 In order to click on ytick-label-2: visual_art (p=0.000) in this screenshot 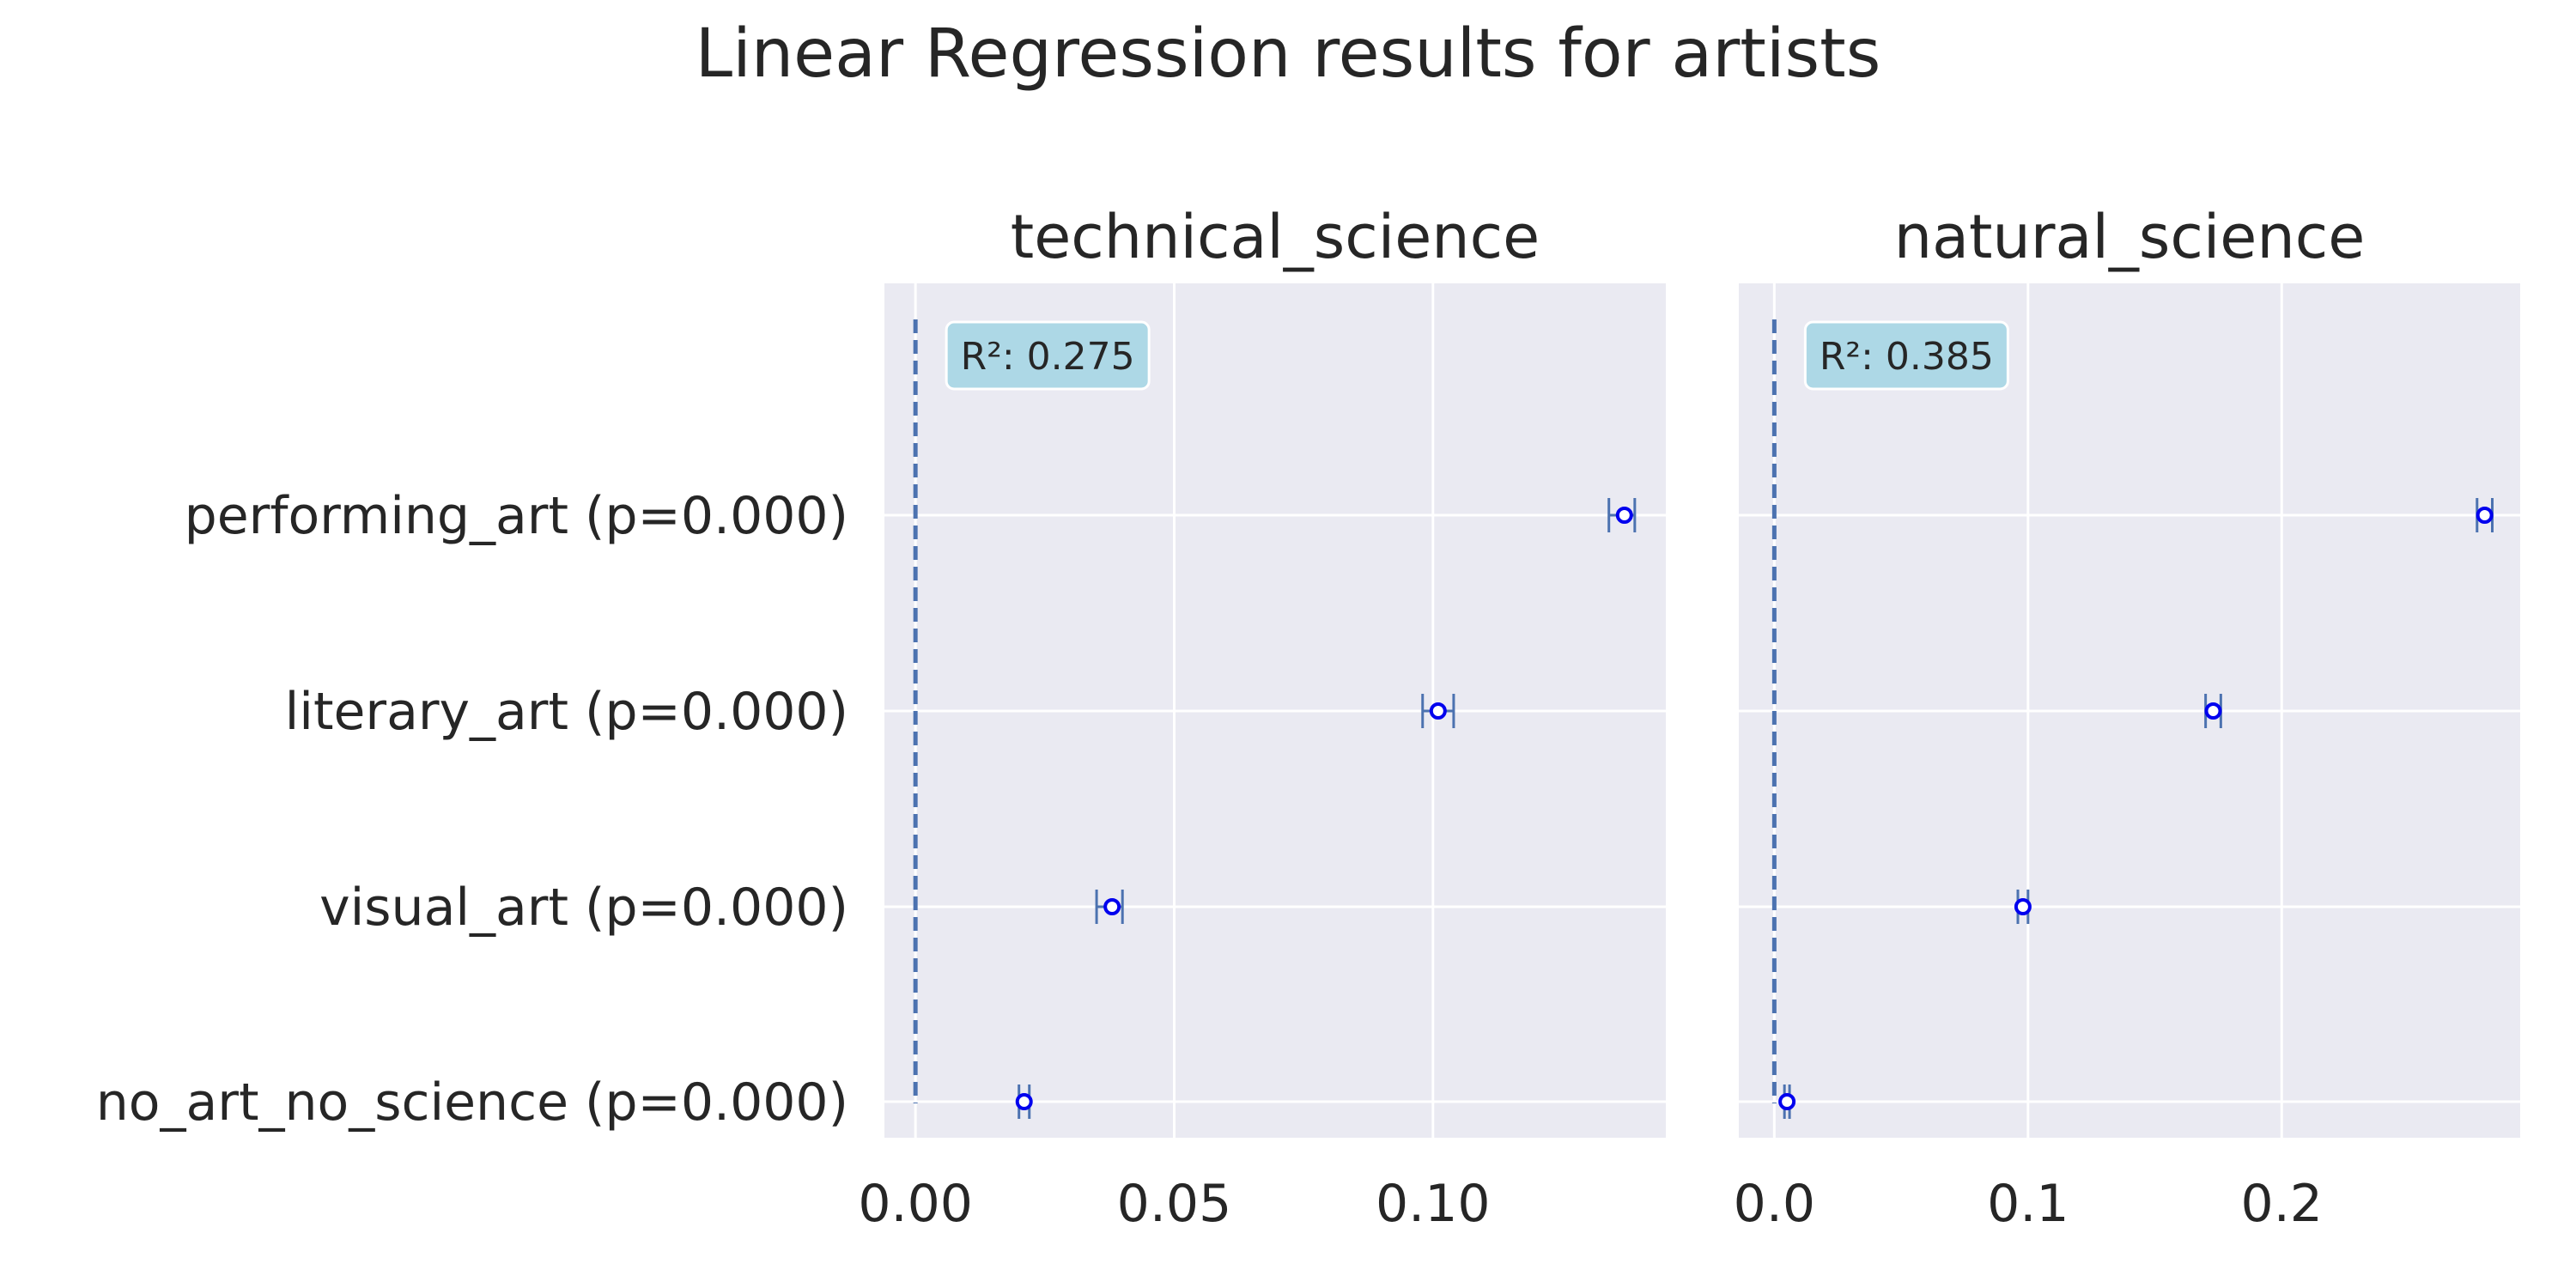, I will do `click(583, 908)`.